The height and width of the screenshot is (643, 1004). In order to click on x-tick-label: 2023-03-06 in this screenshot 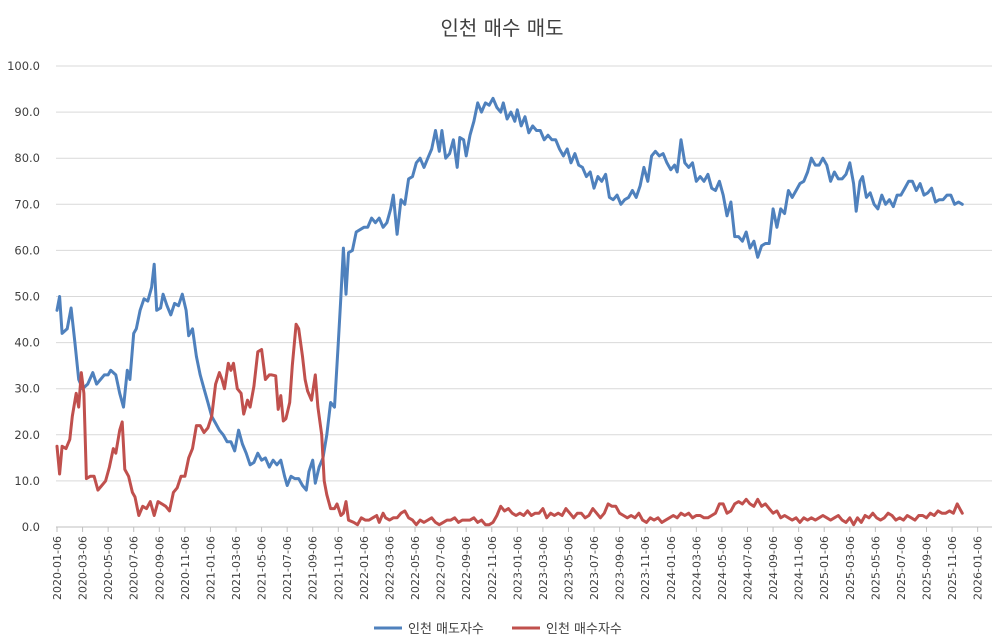, I will do `click(543, 568)`.